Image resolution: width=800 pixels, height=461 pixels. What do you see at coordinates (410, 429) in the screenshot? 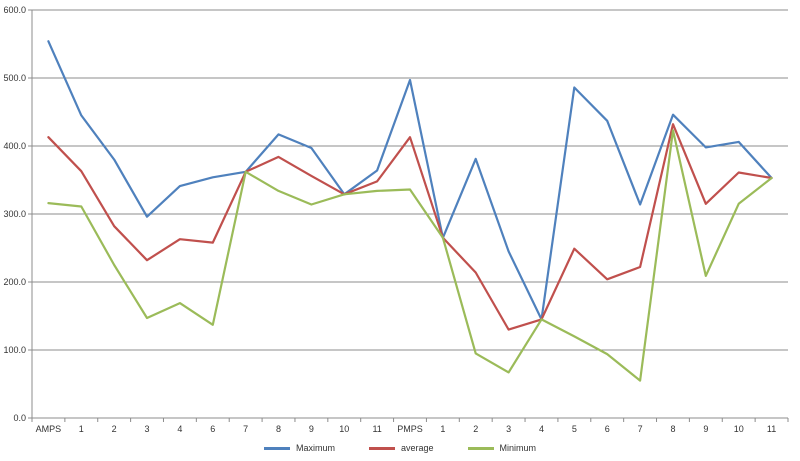
I see `x-tick-label: PMPS` at bounding box center [410, 429].